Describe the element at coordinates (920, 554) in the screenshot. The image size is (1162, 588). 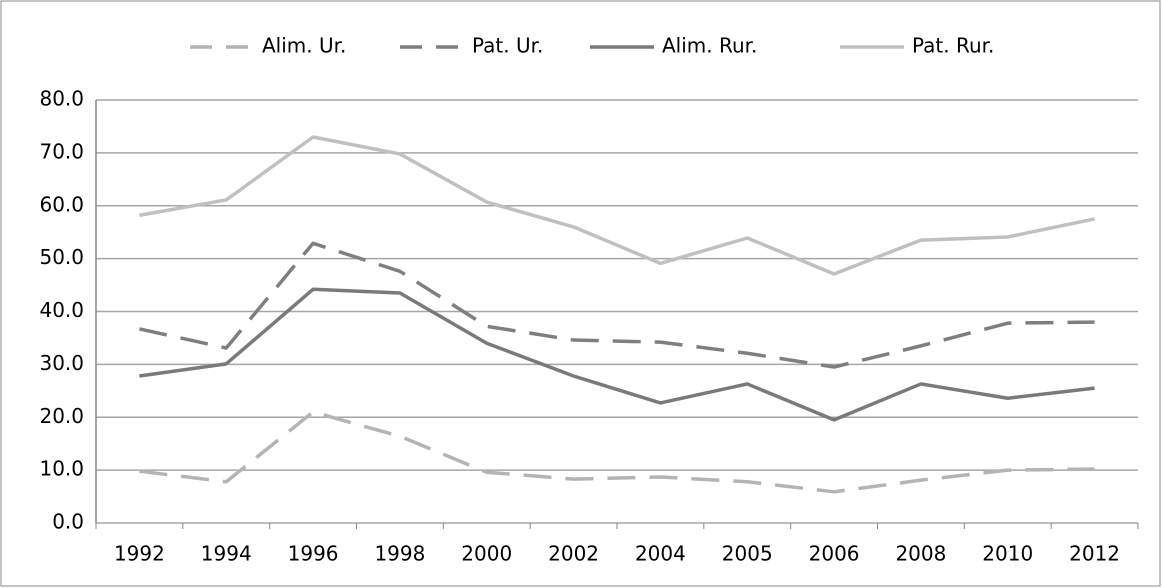
I see `x-tick-label: 2008` at that location.